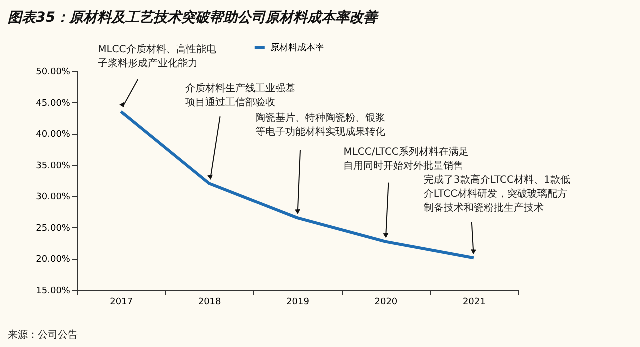 The image size is (640, 347). I want to click on legend-label: 原材料成本率, so click(297, 48).